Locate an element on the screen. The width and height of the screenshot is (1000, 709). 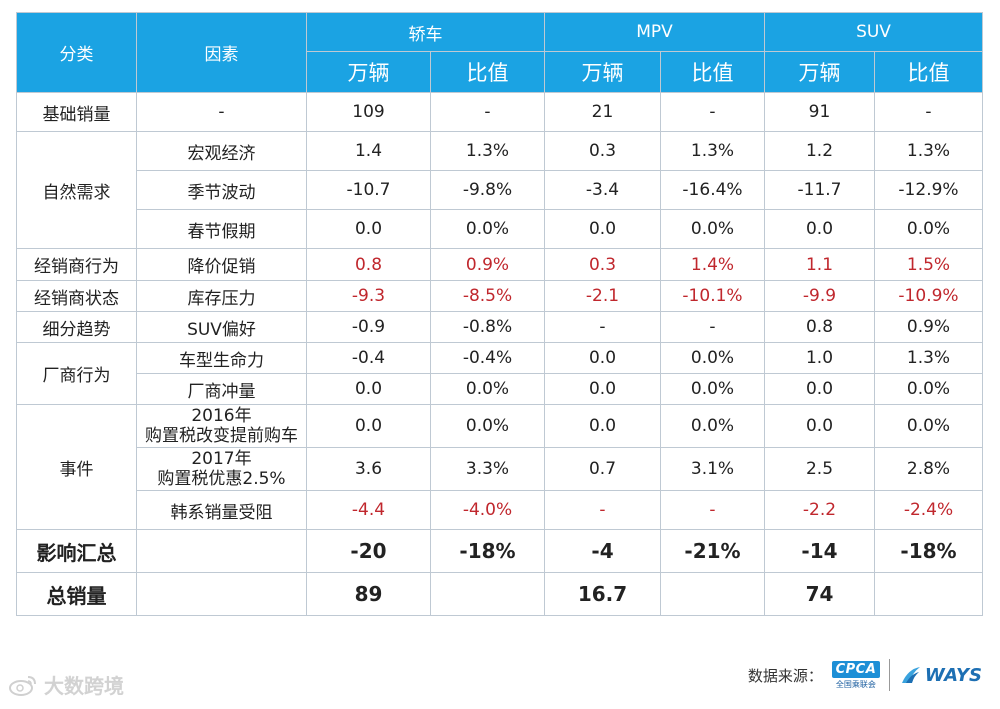
row-factor: 2017年 购置税优惠2.5% is located at coordinates (221, 469).